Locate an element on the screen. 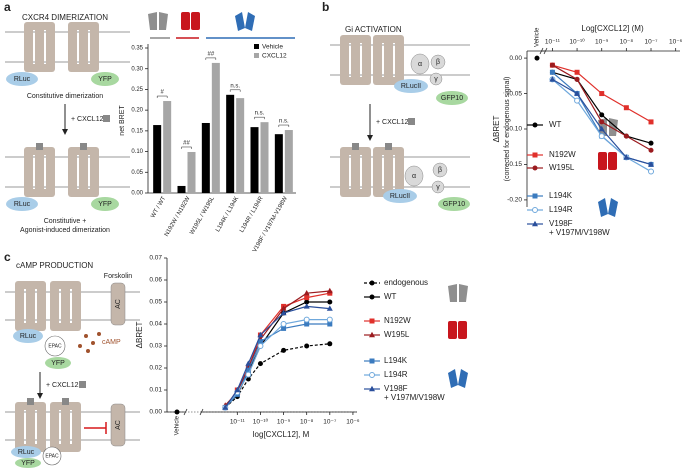 The width and height of the screenshot is (683, 470). annotation: # is located at coordinates (162, 93).